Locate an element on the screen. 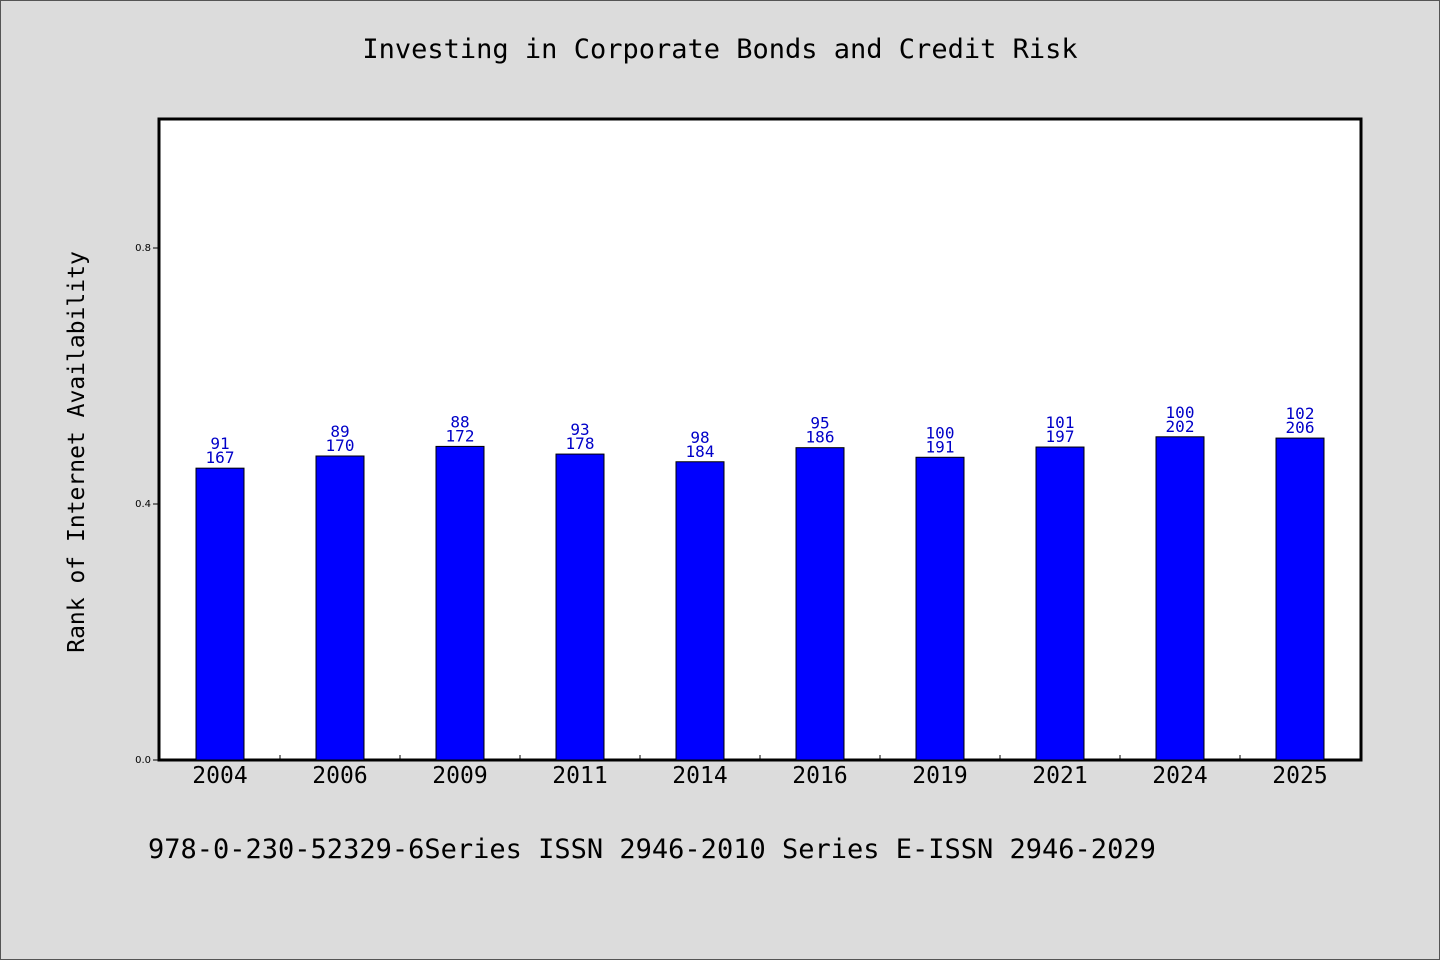 Image resolution: width=1440 pixels, height=960 pixels. bar-label-bottom: 206 is located at coordinates (1300, 427).